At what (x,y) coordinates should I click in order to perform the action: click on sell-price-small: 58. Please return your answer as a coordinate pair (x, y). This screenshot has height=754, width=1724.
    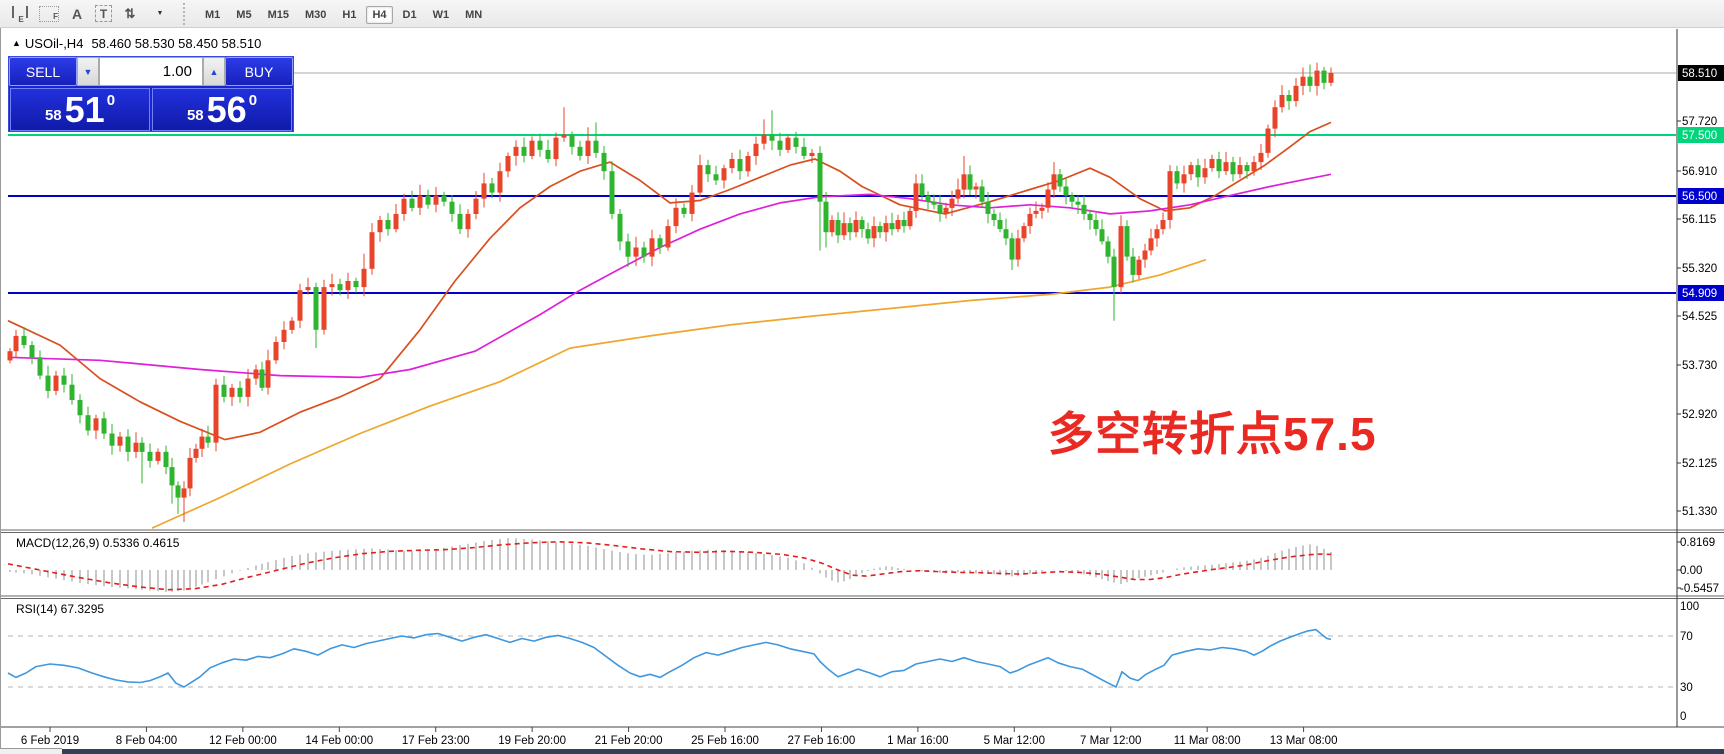
    Looking at the image, I should click on (53, 115).